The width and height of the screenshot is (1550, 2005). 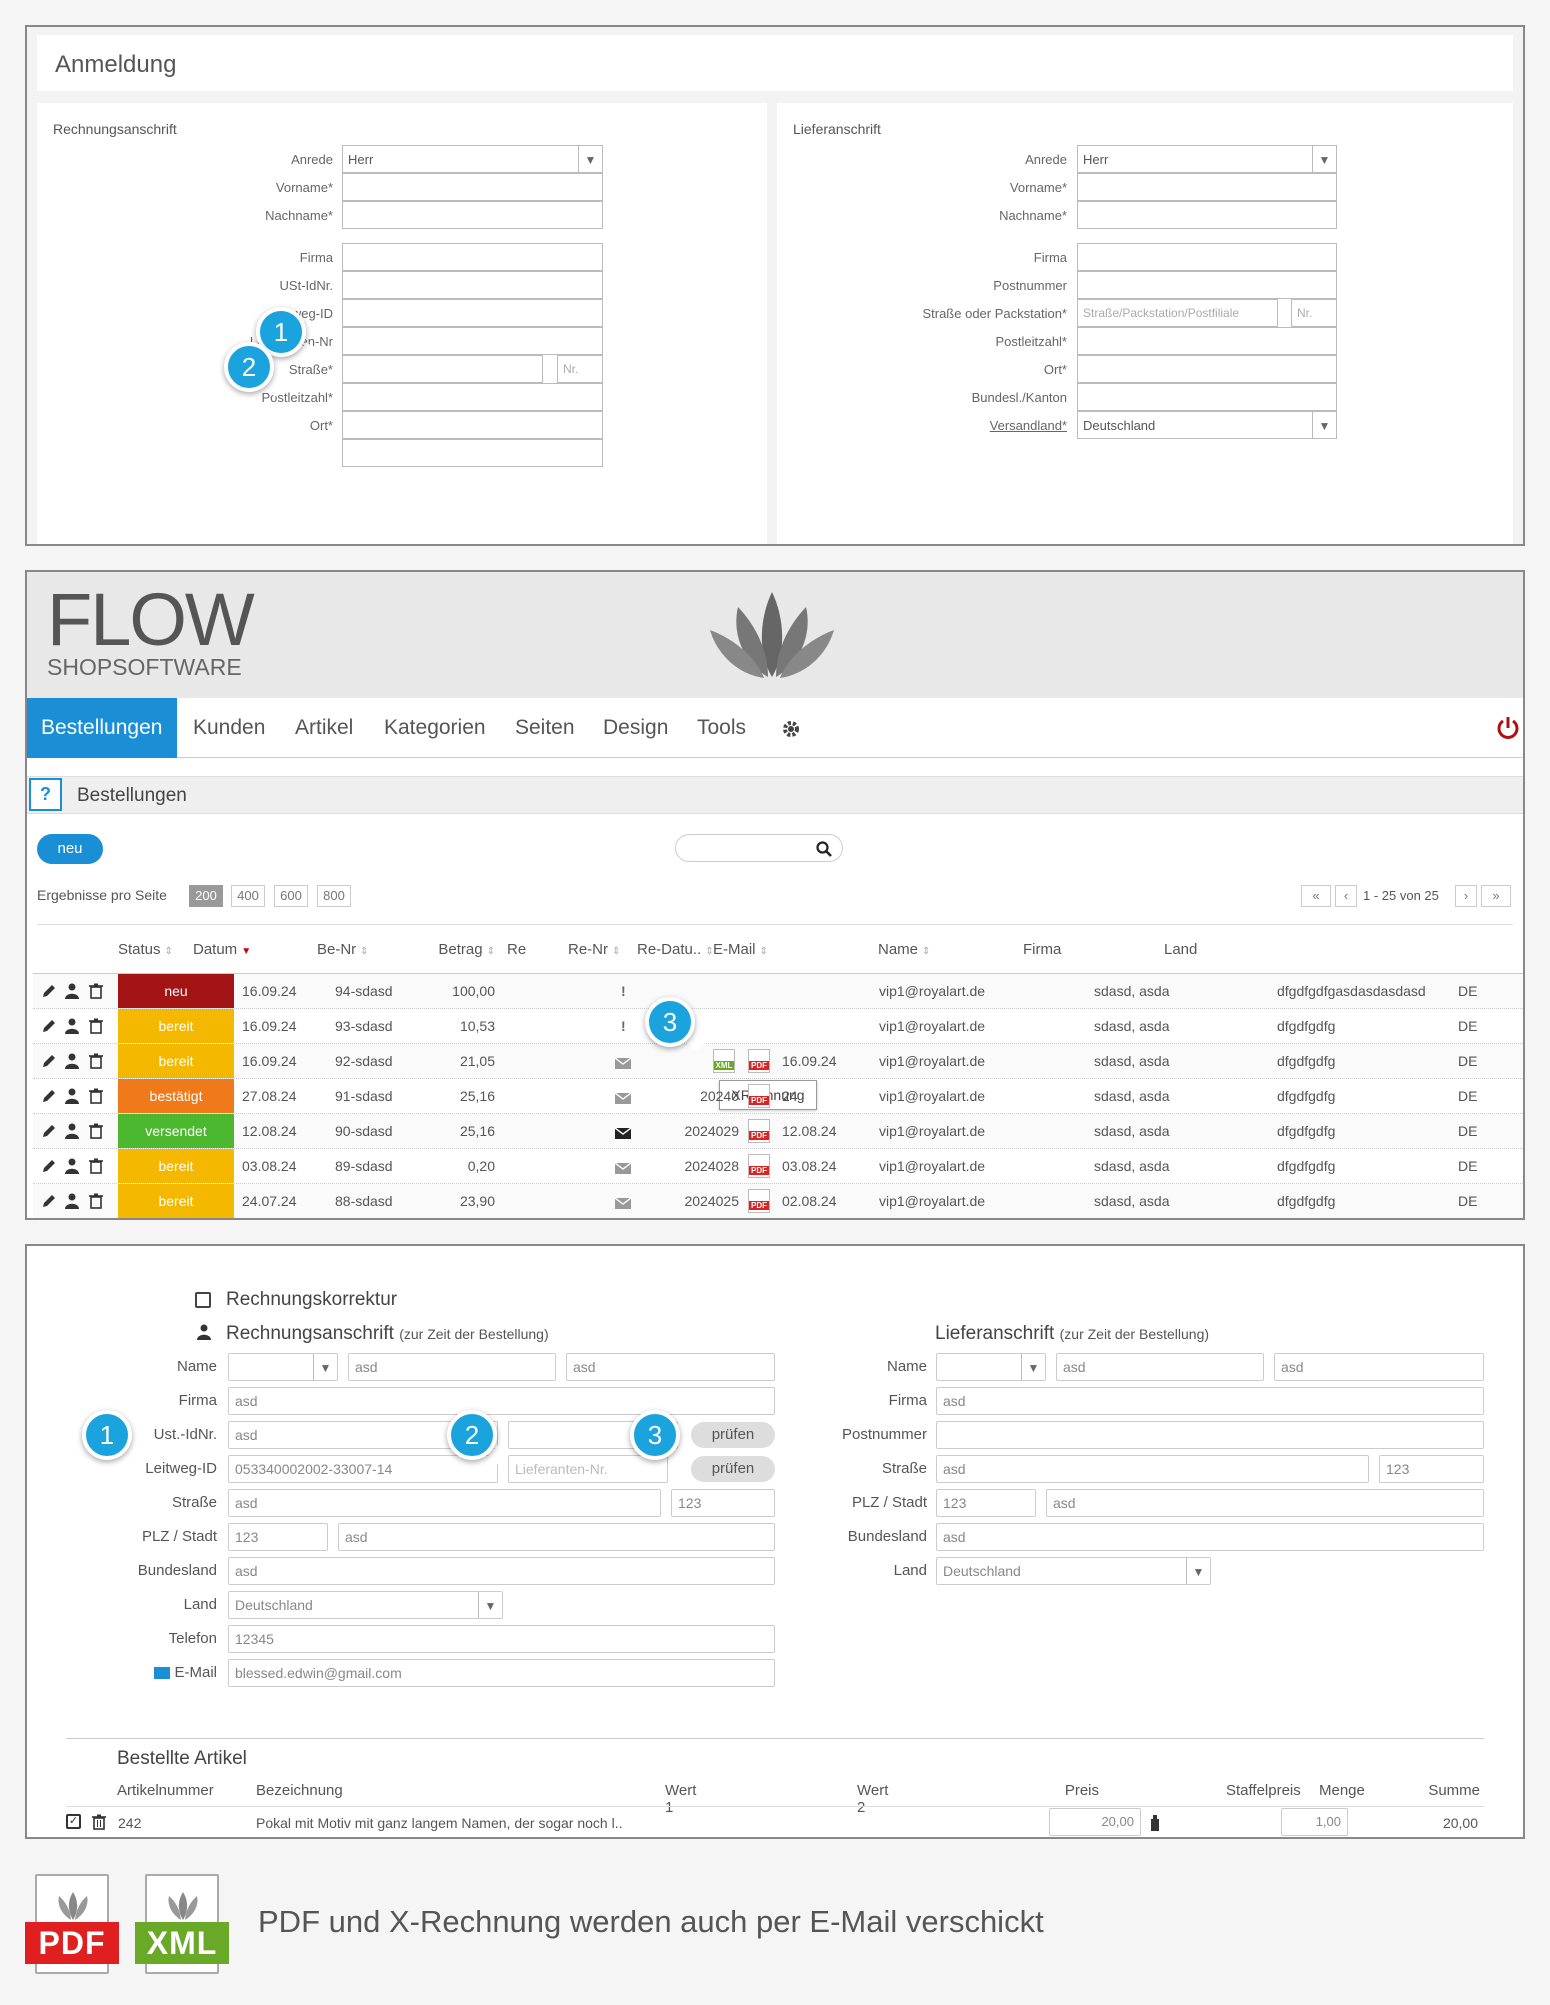 I want to click on status-badge: bestätigt, so click(x=176, y=1096).